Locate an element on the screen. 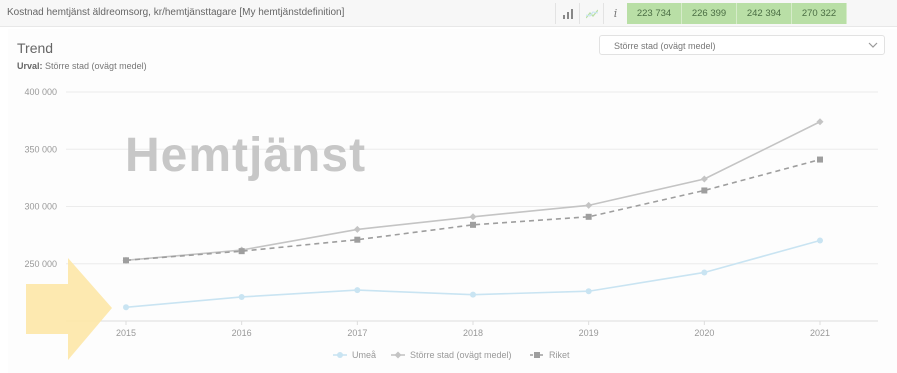 The width and height of the screenshot is (897, 373). legend-label: Riket is located at coordinates (559, 355).